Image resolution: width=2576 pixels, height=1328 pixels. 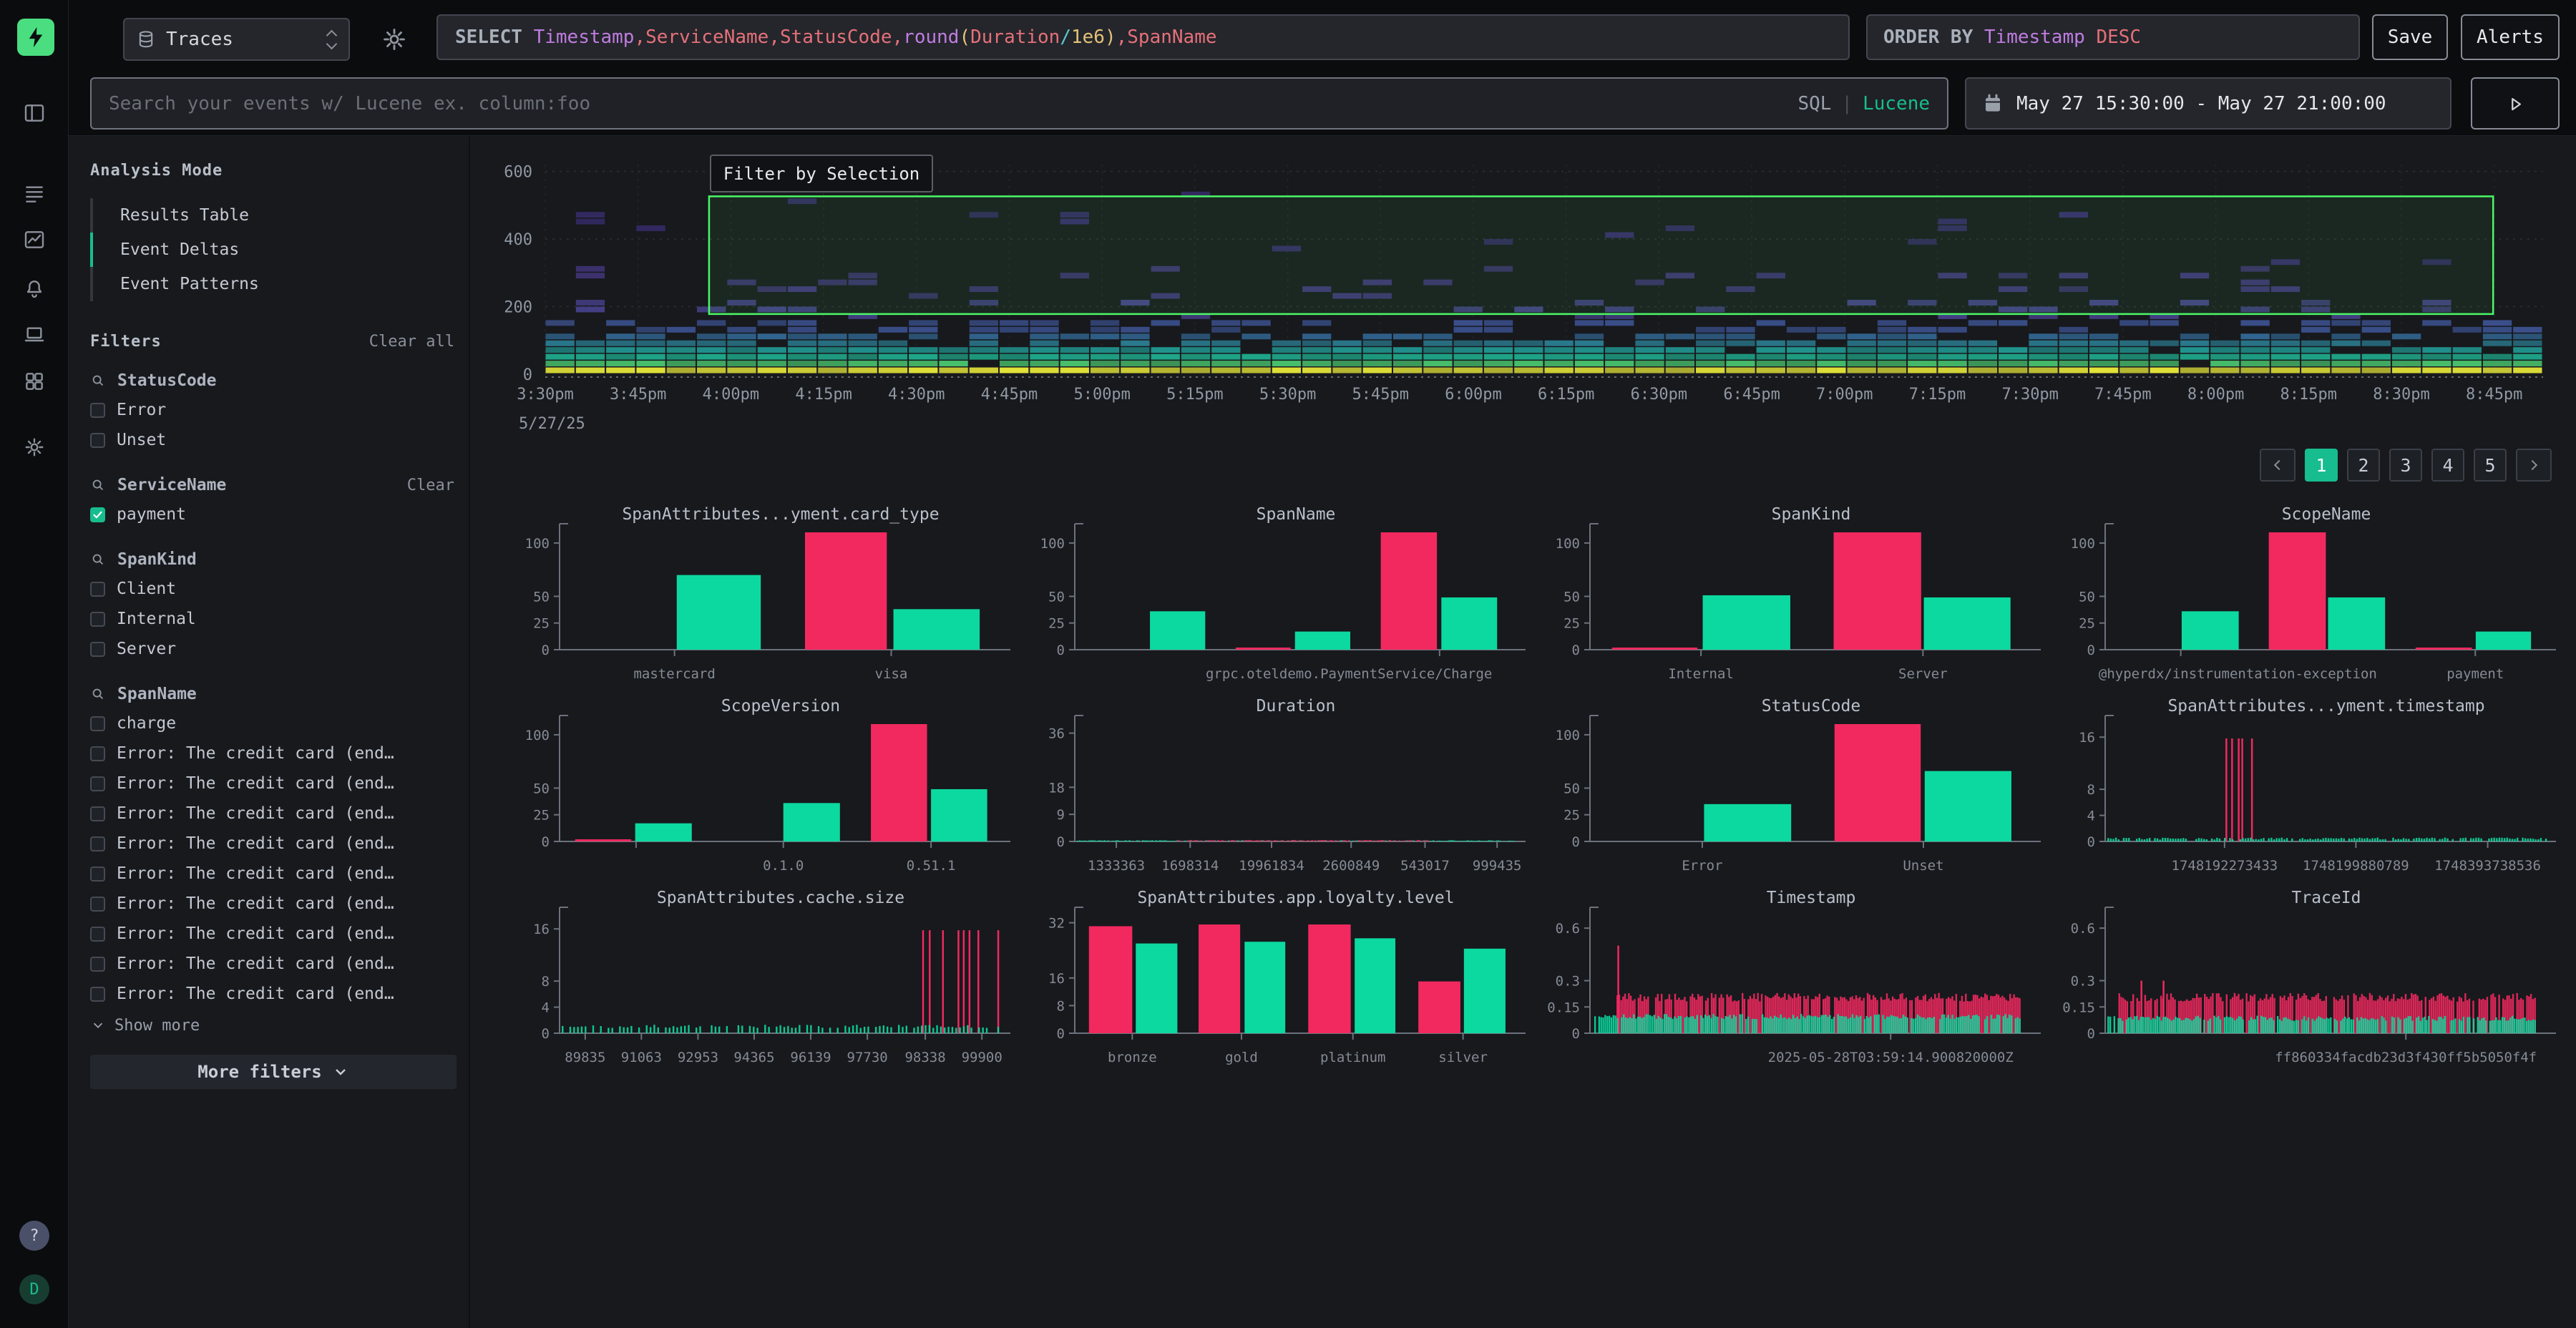 What do you see at coordinates (34, 113) in the screenshot?
I see `sidebar-icon-panel-left` at bounding box center [34, 113].